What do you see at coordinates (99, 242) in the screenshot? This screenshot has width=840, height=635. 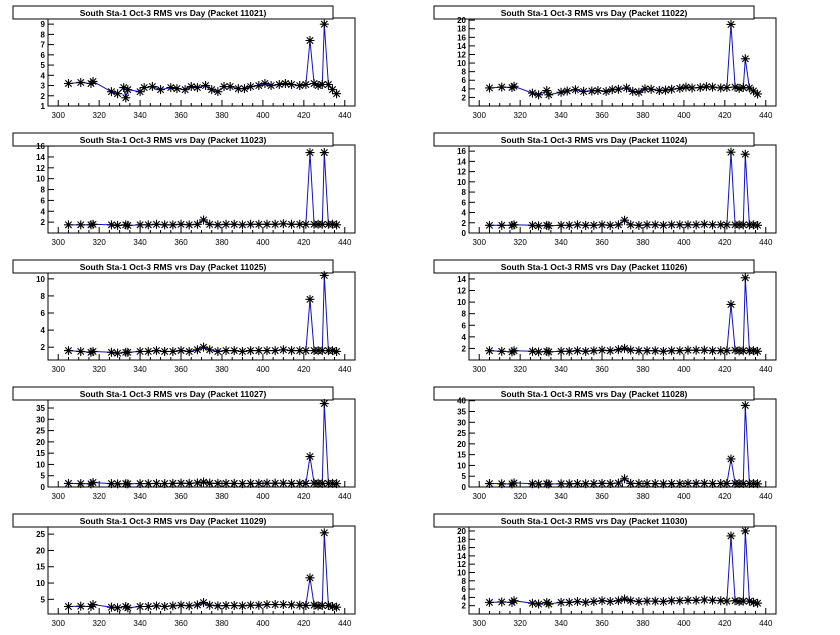 I see `x-tick-label: 320` at bounding box center [99, 242].